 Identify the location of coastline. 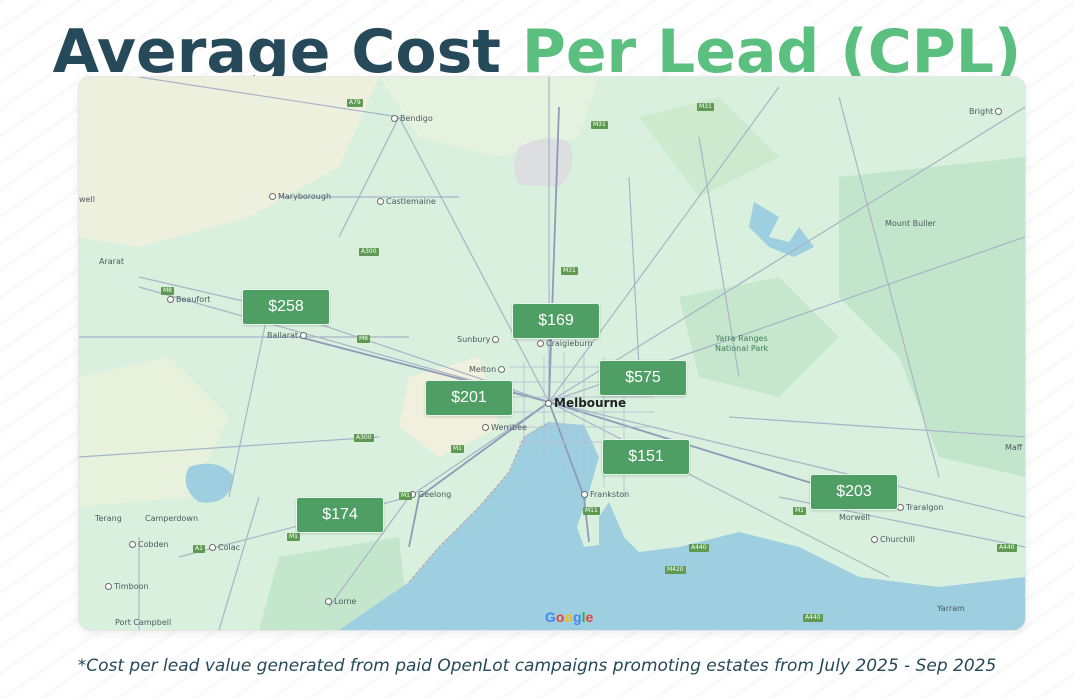
(479, 502).